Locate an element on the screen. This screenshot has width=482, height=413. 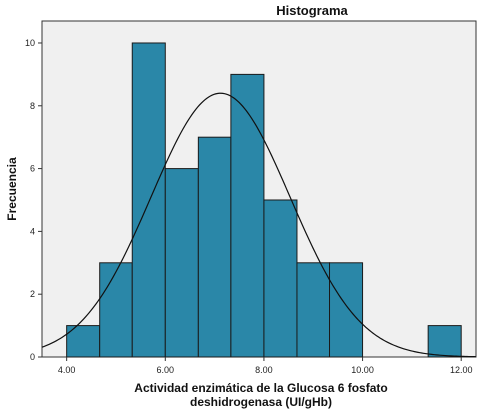
y-tick-label-4: 8 is located at coordinates (32, 106).